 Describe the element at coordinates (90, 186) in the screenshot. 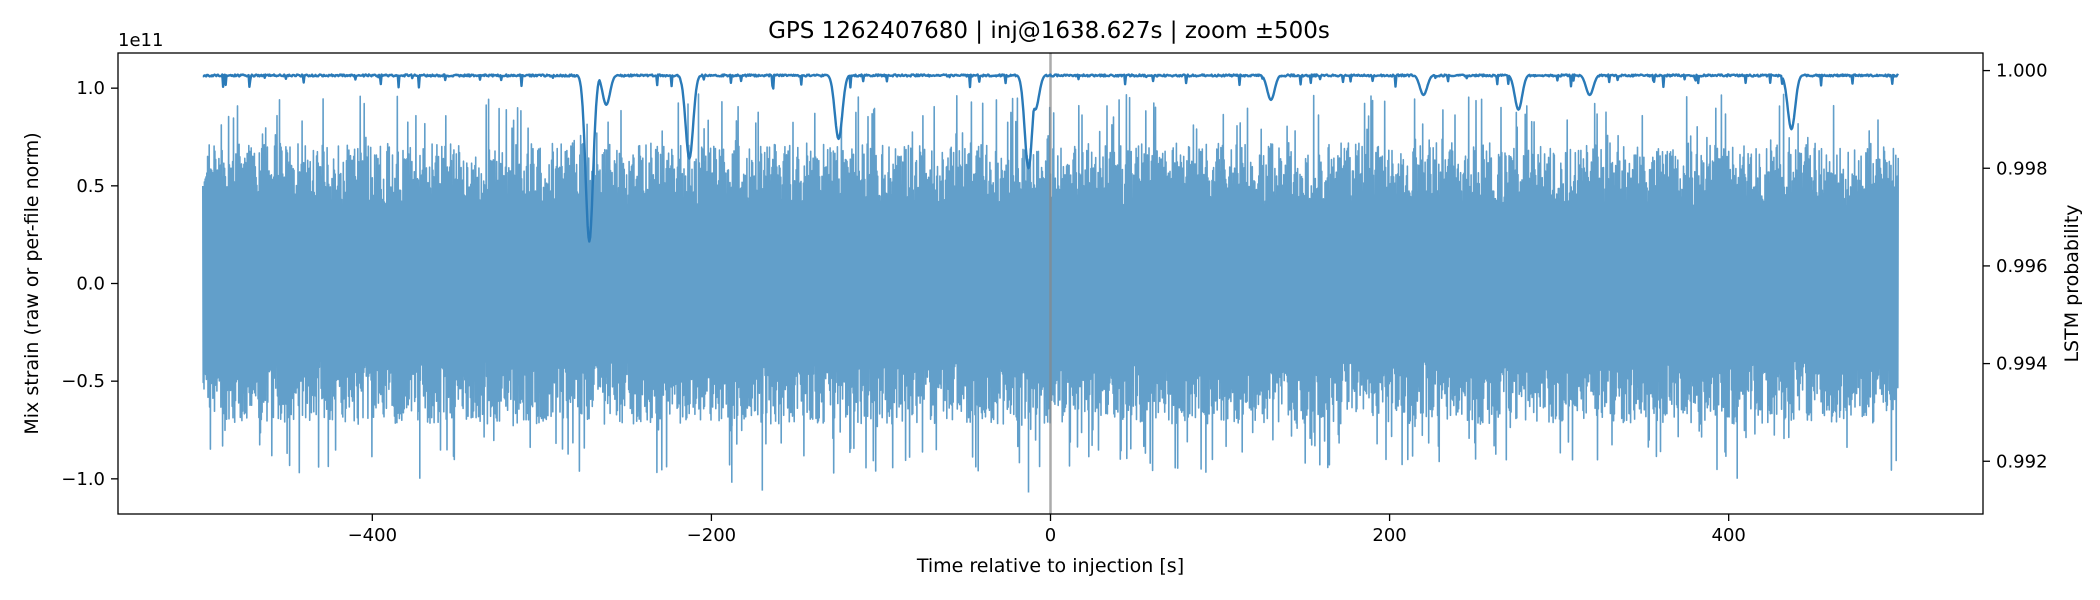

I see `left-tick-label: 0.5` at that location.